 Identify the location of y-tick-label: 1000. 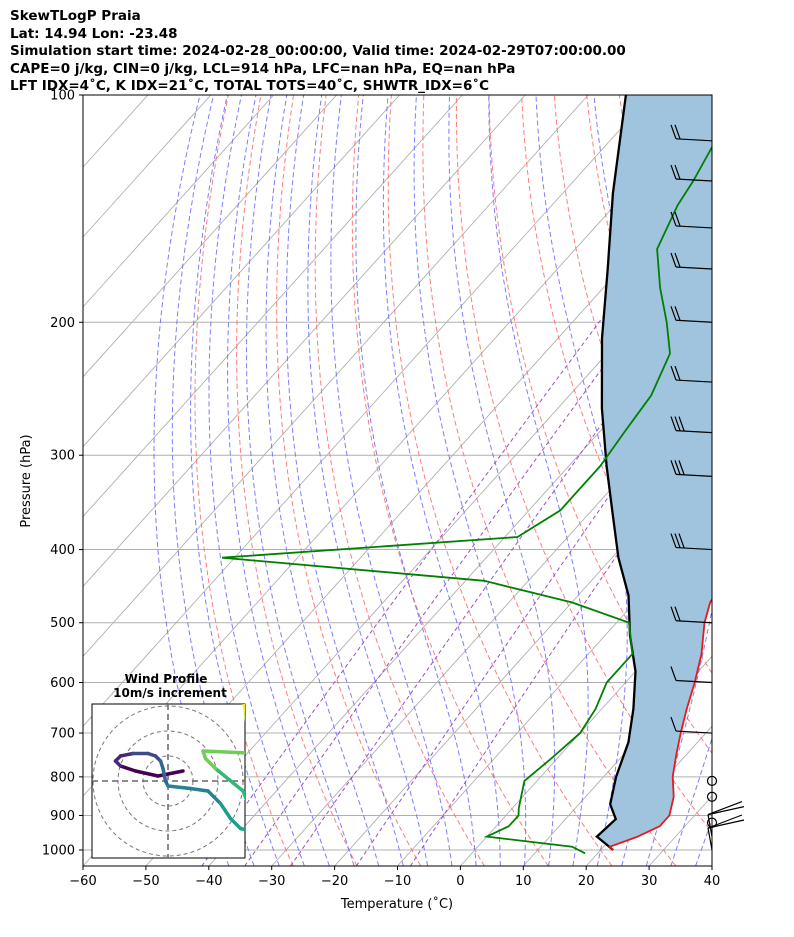
(58, 851).